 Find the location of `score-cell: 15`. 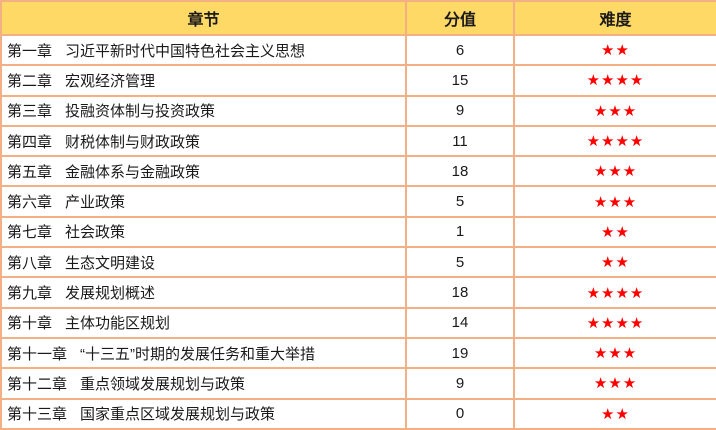

score-cell: 15 is located at coordinates (460, 80).